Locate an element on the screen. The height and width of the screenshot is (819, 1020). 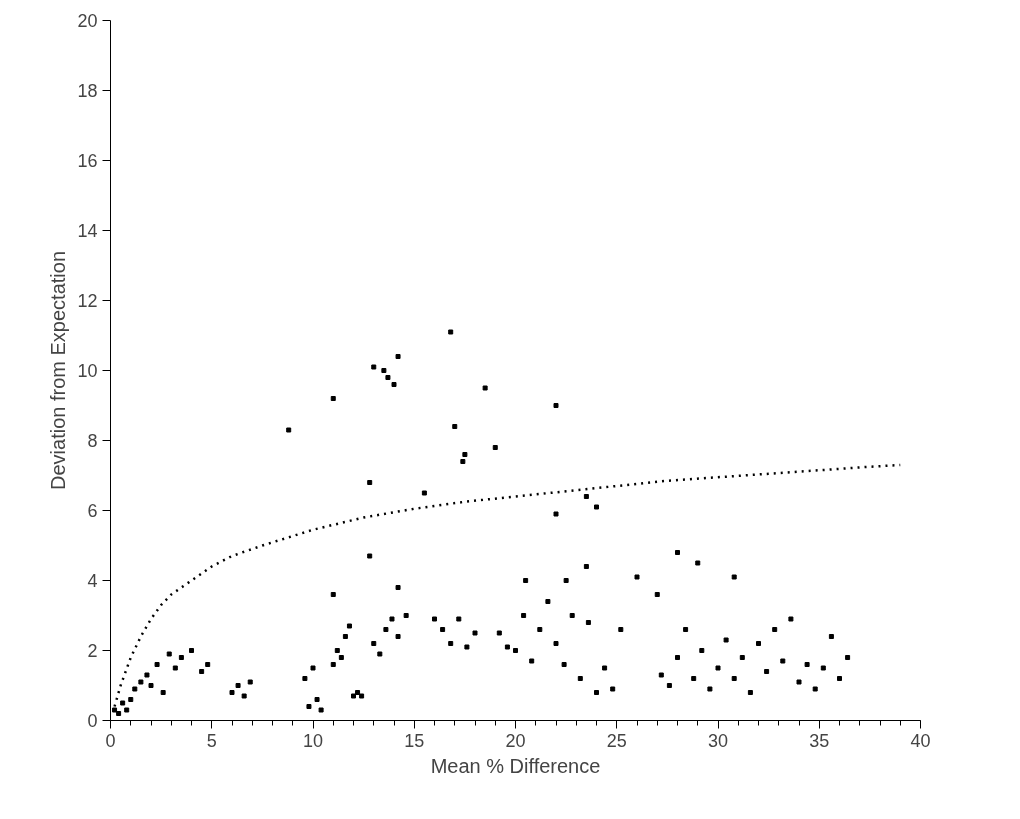
y-tick-label: 12 is located at coordinates (87, 301).